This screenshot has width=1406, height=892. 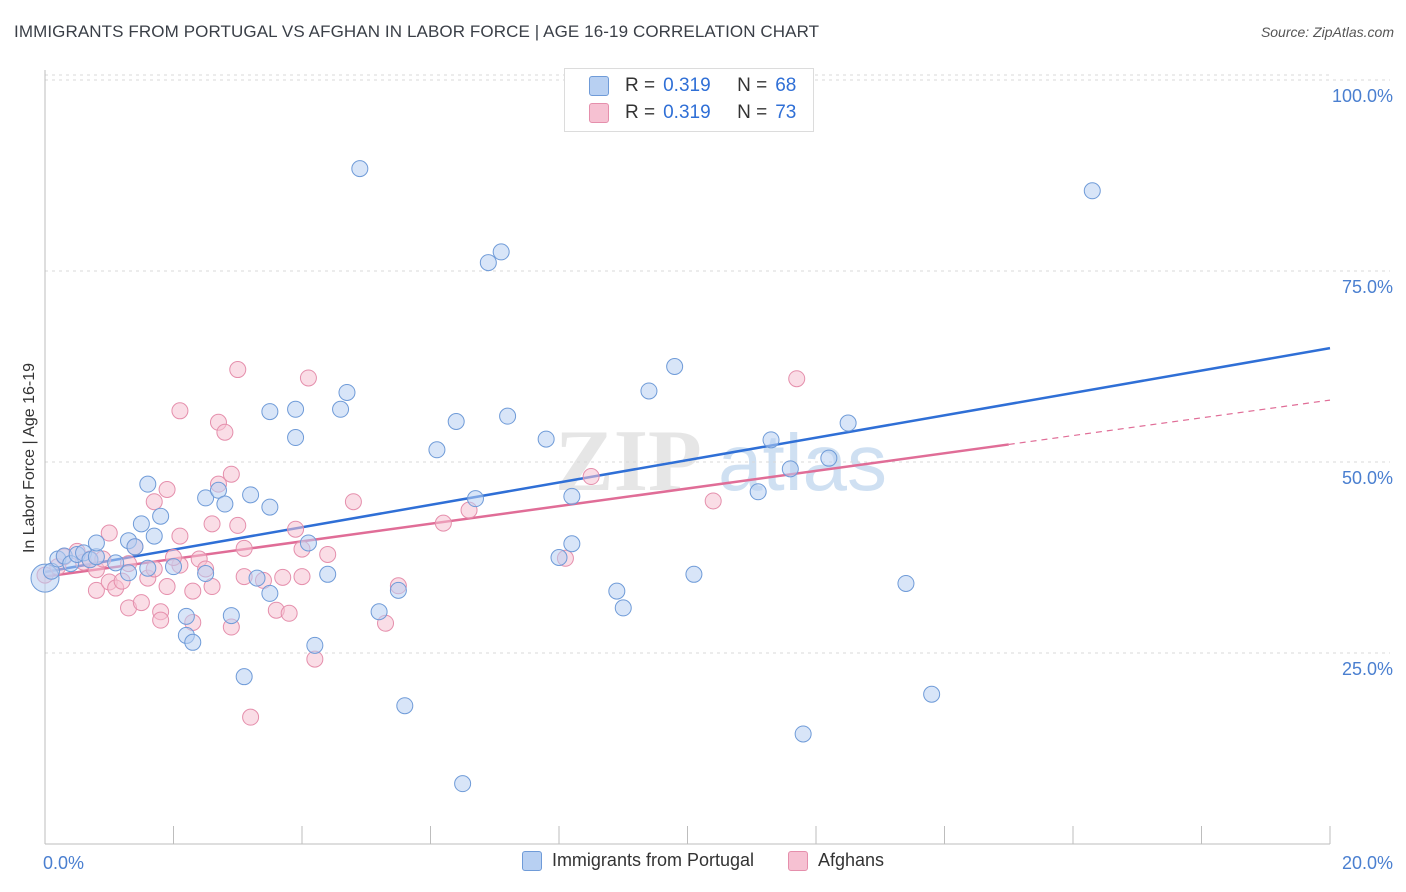 I want to click on legend-item-portugal: Immigrants from Portugal, so click(x=637, y=860).